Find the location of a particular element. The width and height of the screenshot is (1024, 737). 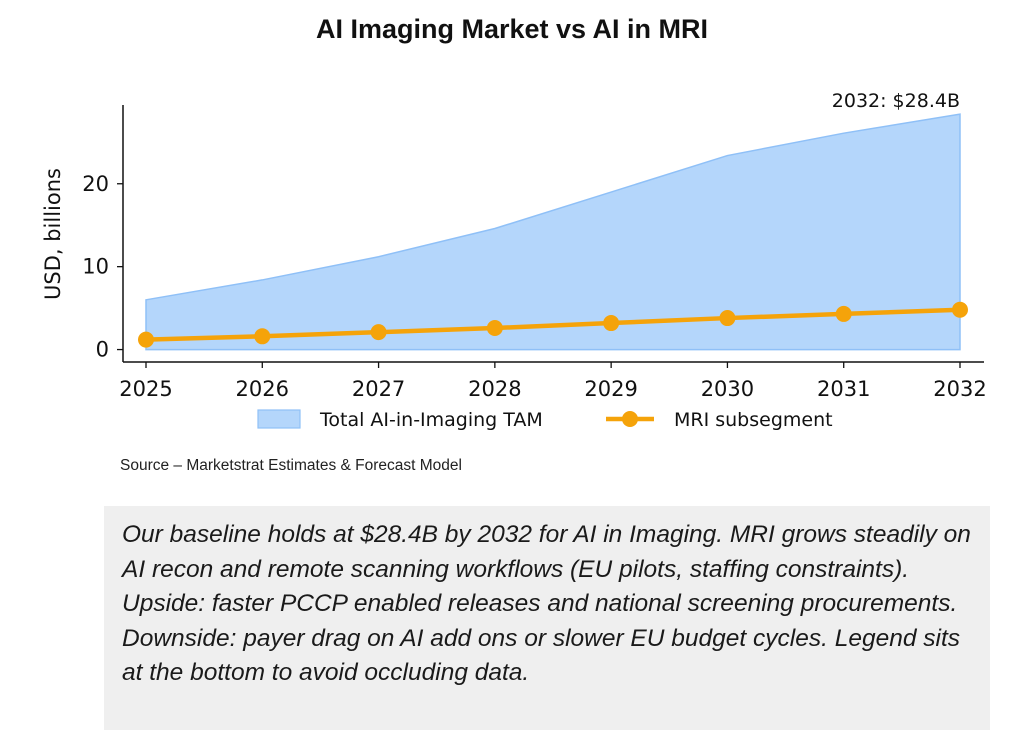

x-tick-label: 2025 is located at coordinates (145, 389).